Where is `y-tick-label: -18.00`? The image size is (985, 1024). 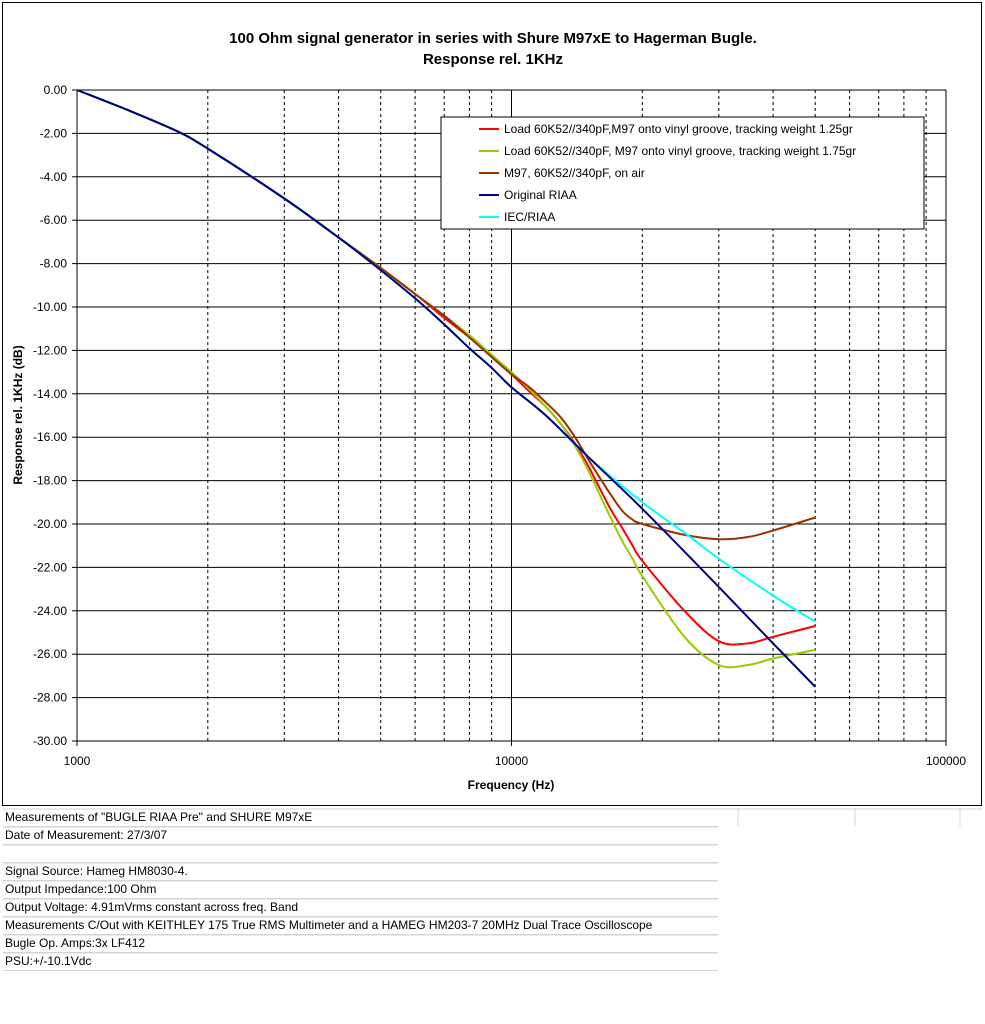
y-tick-label: -18.00 is located at coordinates (50, 481).